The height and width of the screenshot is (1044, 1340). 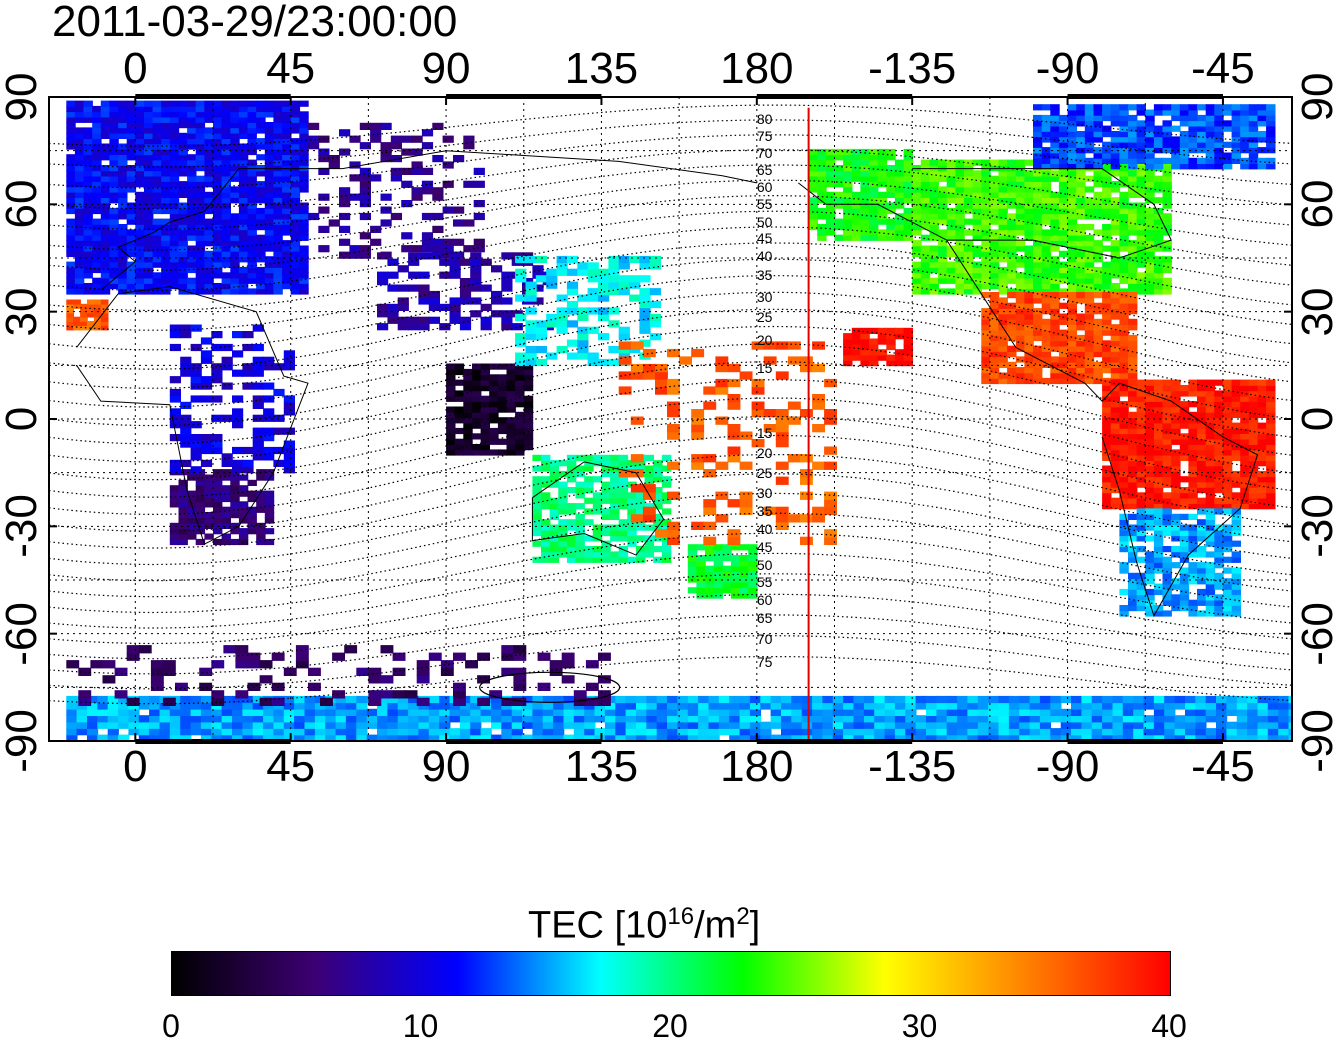 I want to click on tec-cell-southeast-asia, so click(x=528, y=382).